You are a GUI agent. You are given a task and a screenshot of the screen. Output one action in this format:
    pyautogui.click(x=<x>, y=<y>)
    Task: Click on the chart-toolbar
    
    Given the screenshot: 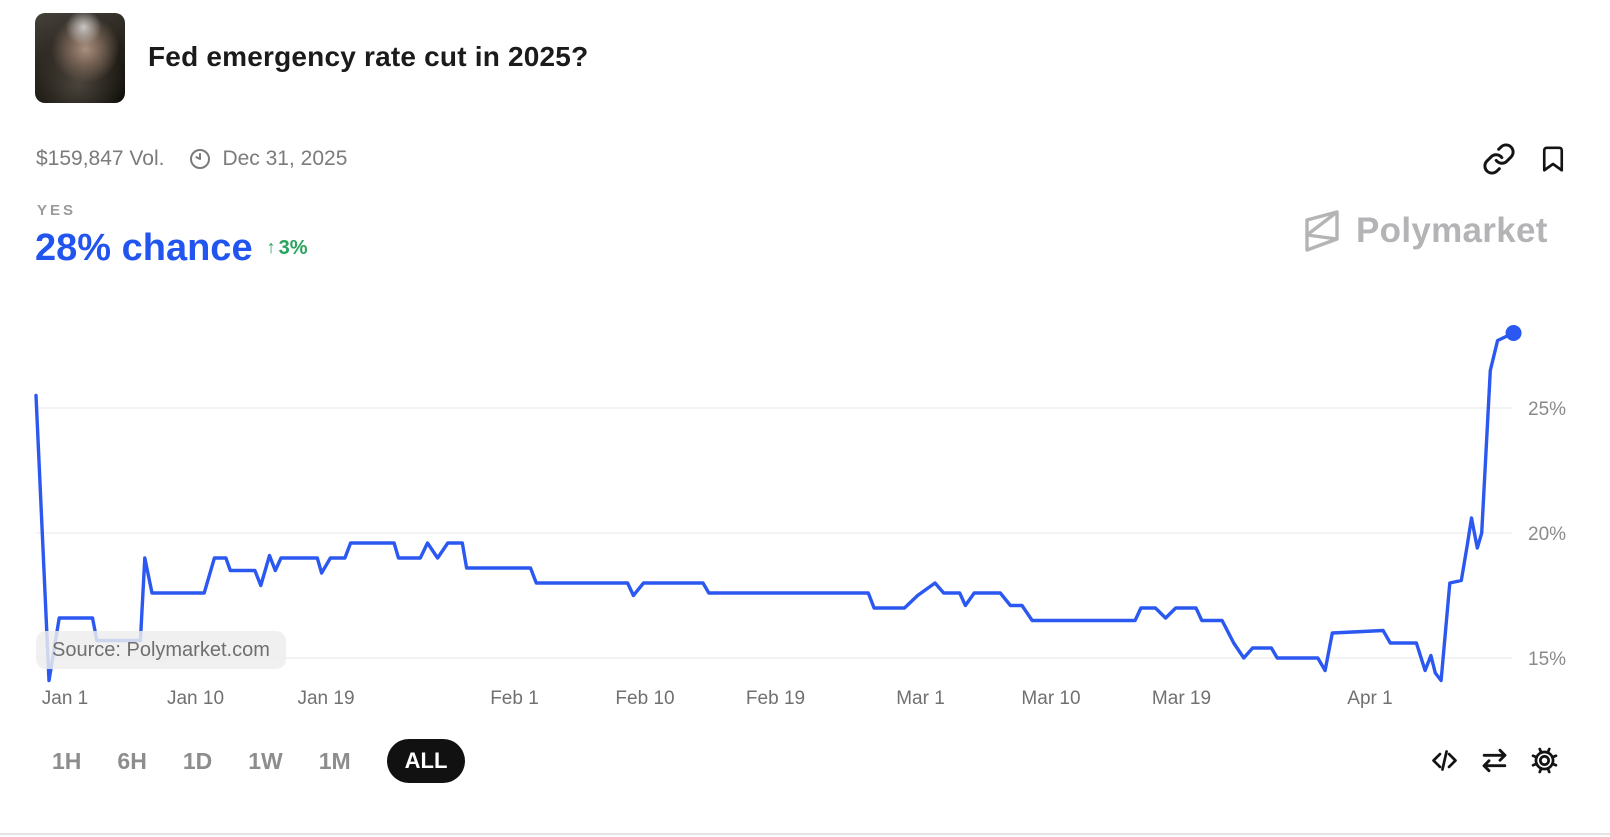 What is the action you would take?
    pyautogui.click(x=1494, y=760)
    